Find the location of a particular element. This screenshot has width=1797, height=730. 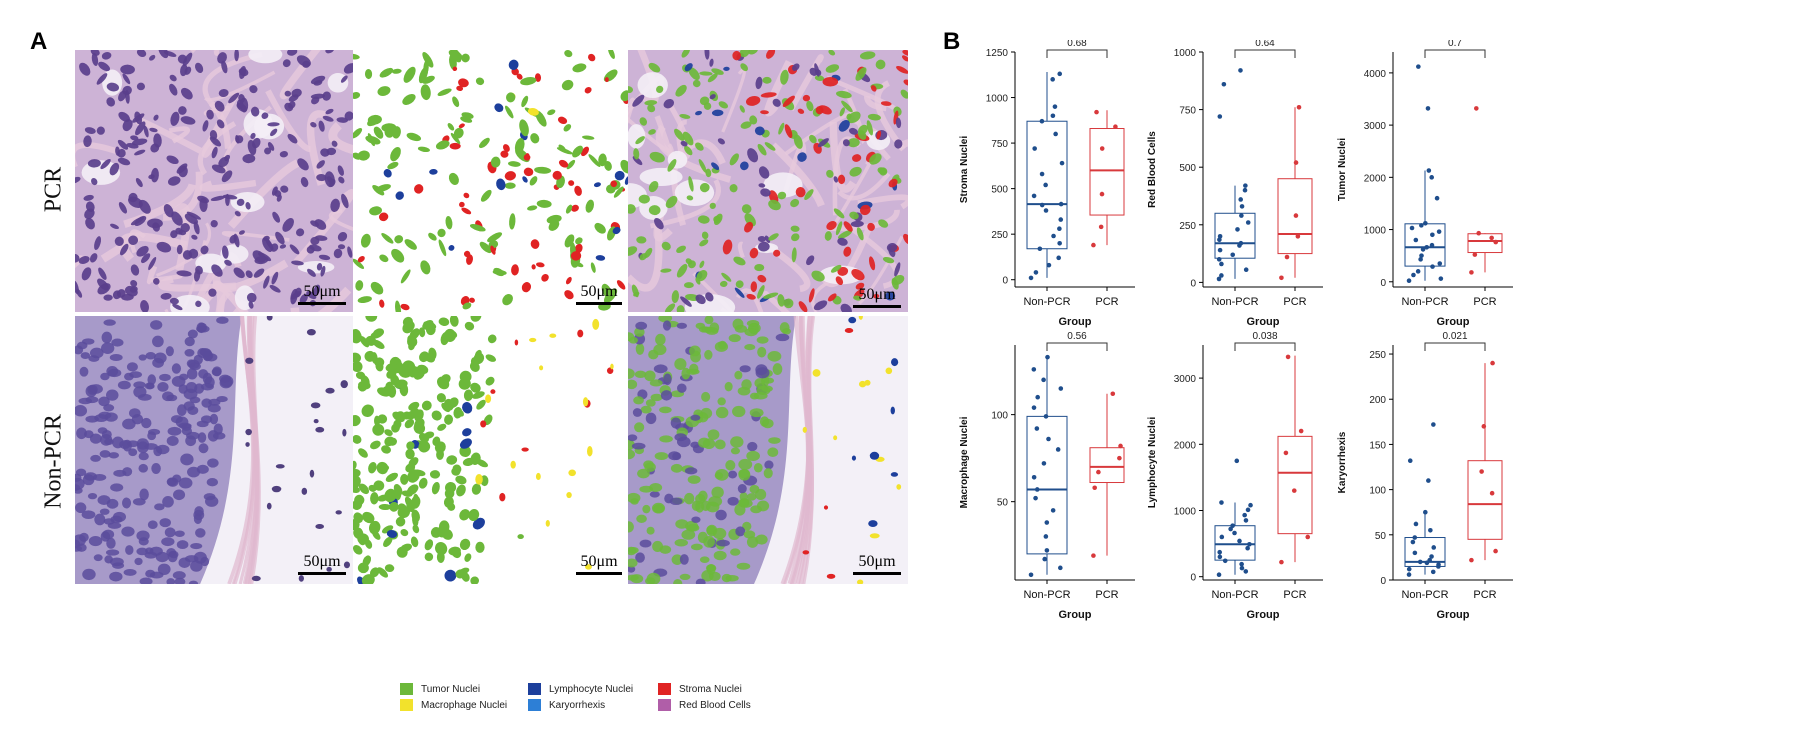

y-tick-label: 250 is located at coordinates (1187, 226).